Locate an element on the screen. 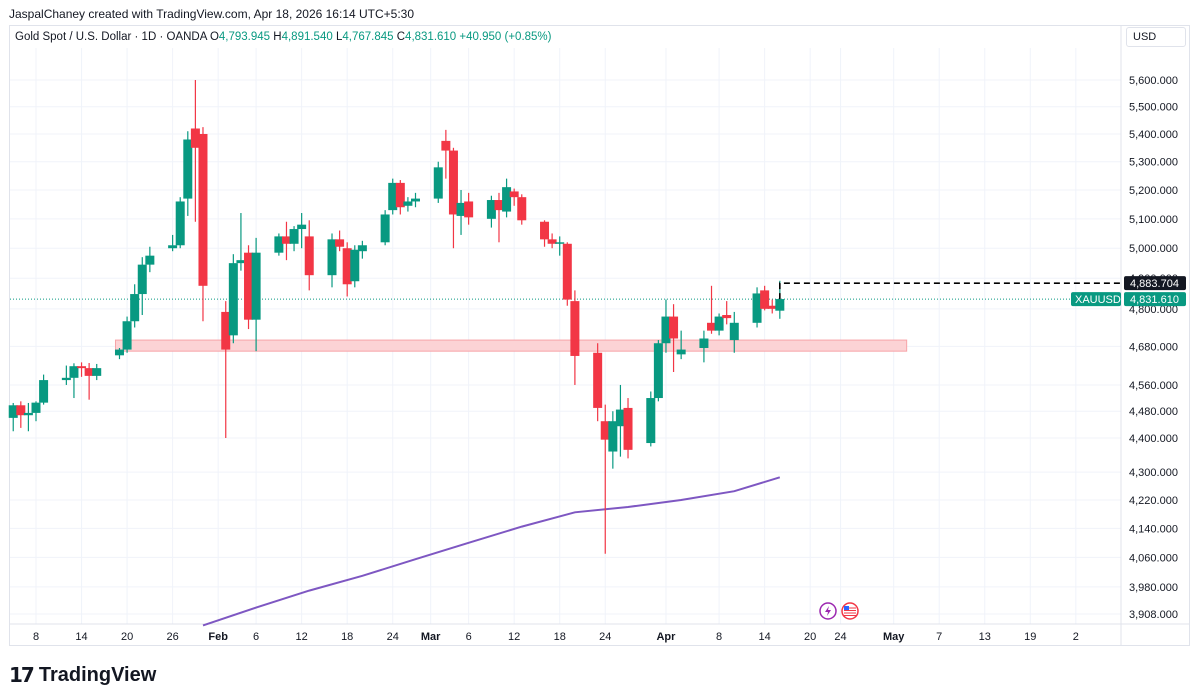  low-label: L is located at coordinates (339, 37).